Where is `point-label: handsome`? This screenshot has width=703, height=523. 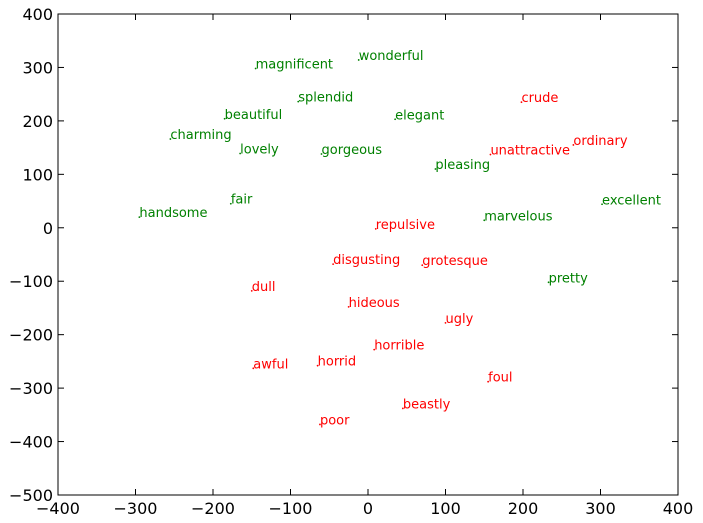
point-label: handsome is located at coordinates (173, 213).